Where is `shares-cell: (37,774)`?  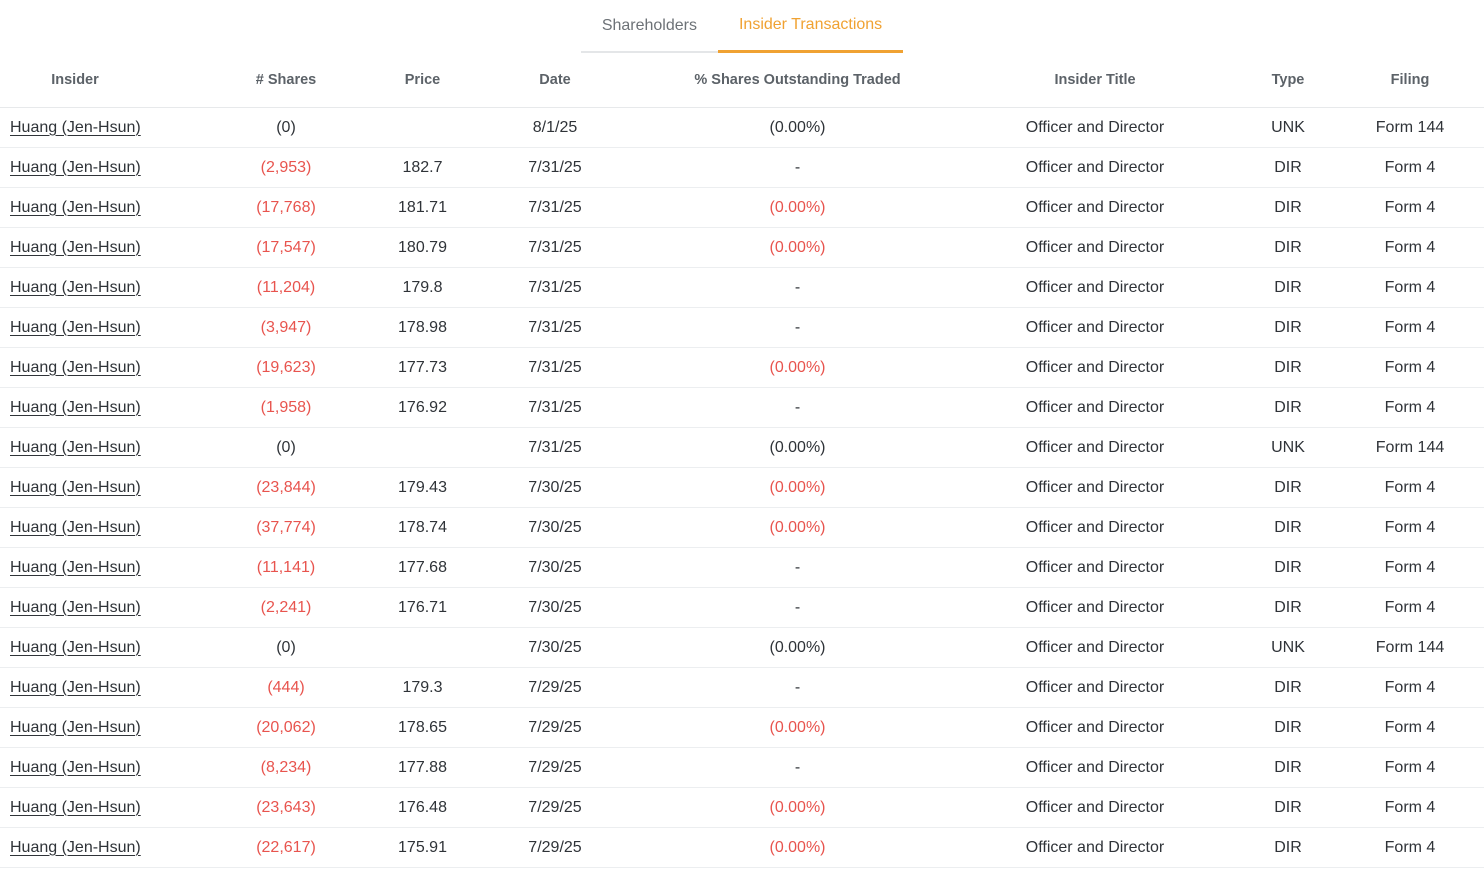
shares-cell: (37,774) is located at coordinates (286, 527).